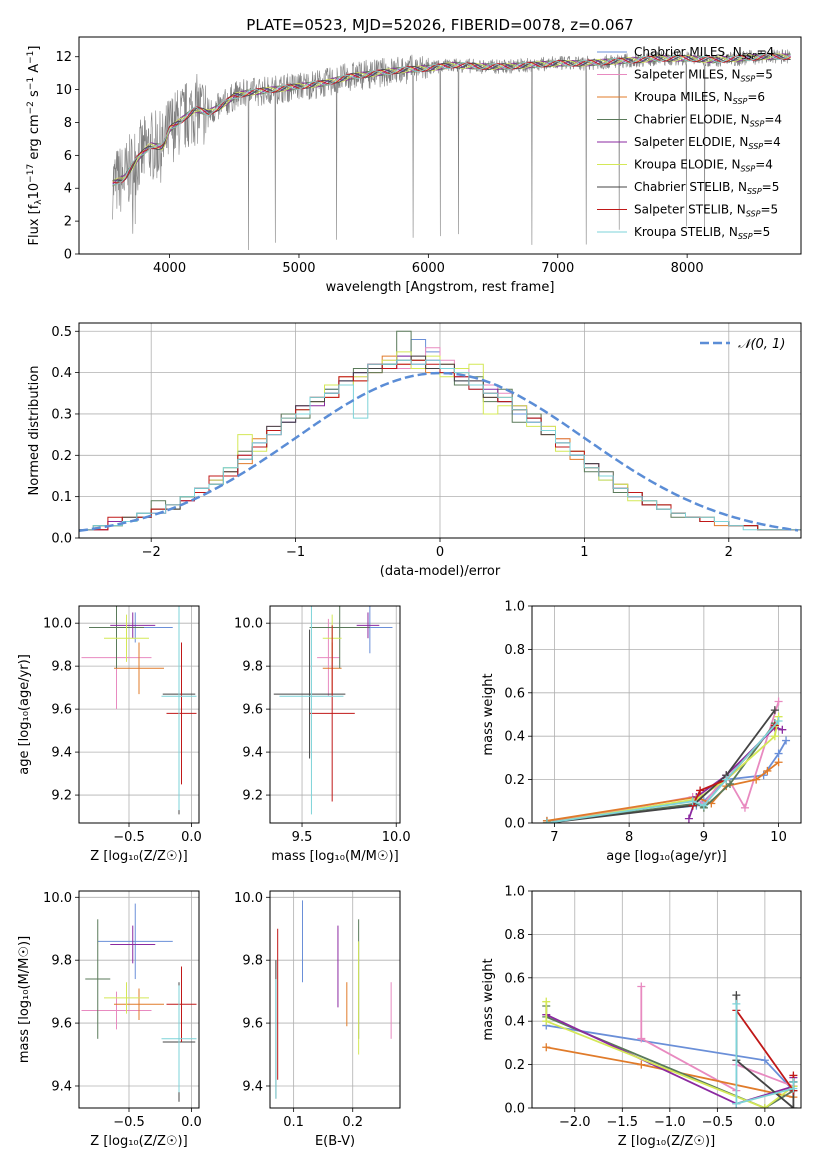  I want to click on legend-text-part: Chabrier MILES, N, so click(688, 52).